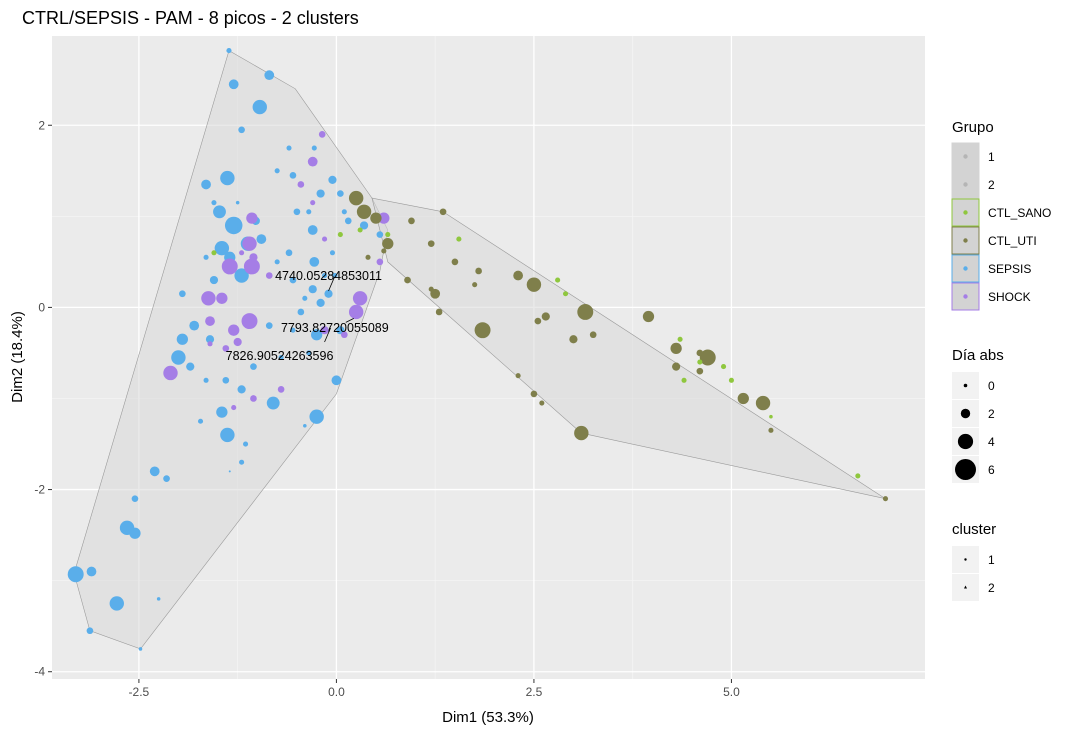 The width and height of the screenshot is (1079, 732). Describe the element at coordinates (41, 307) in the screenshot. I see `y-tick-label: 0` at that location.